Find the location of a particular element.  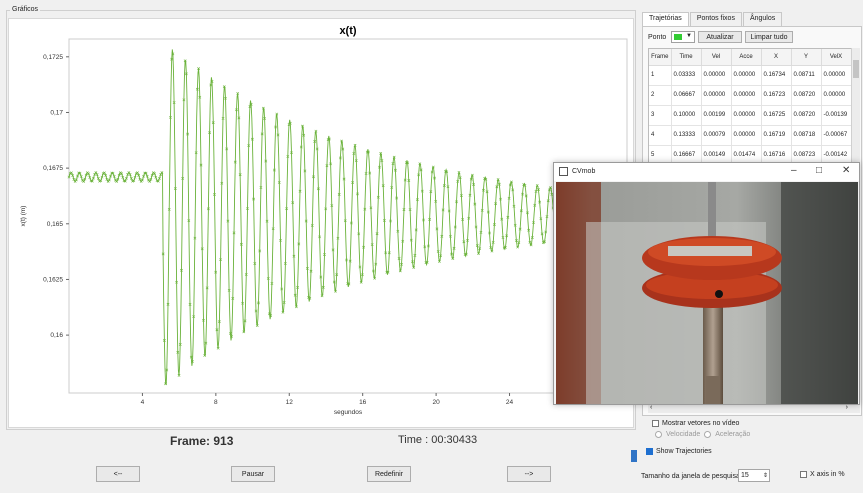

column-header: Time is located at coordinates (686, 57).